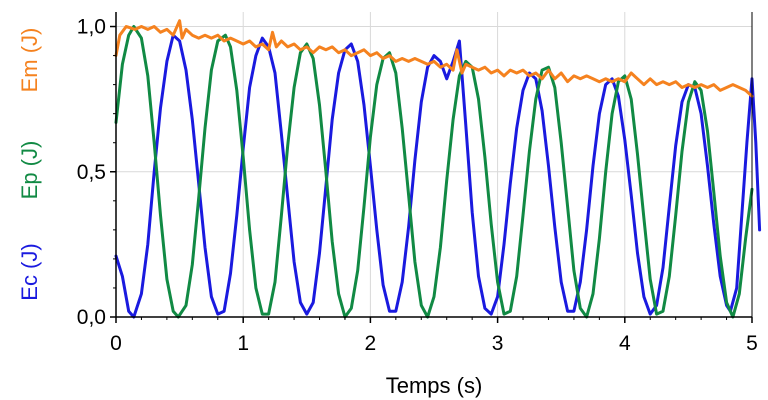 The height and width of the screenshot is (400, 768). Describe the element at coordinates (29, 170) in the screenshot. I see `y-axis-title-ep-j: Ep (J)` at that location.